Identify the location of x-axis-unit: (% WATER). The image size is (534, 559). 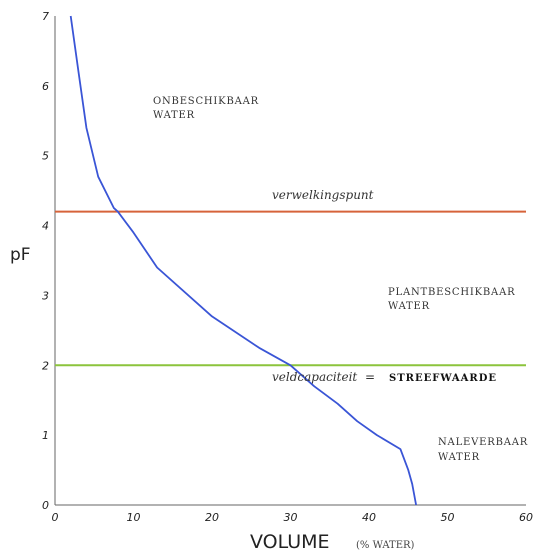
(385, 545).